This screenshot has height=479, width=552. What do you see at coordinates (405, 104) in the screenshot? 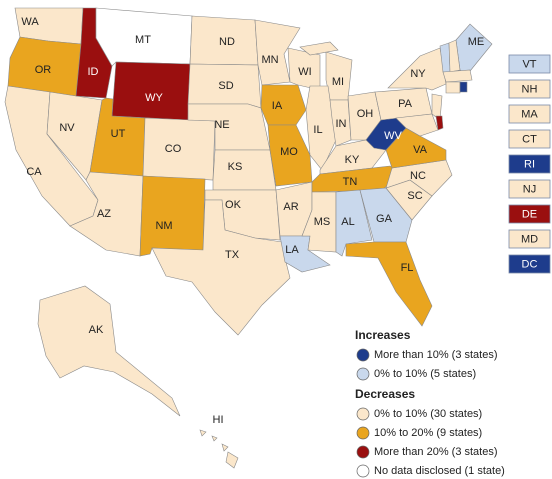
I see `state-label: PA` at bounding box center [405, 104].